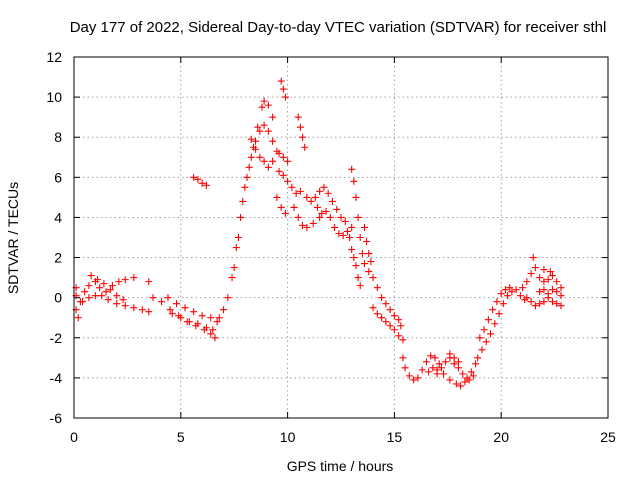 The height and width of the screenshot is (480, 640). Describe the element at coordinates (288, 437) in the screenshot. I see `x-tick-label: 10` at that location.